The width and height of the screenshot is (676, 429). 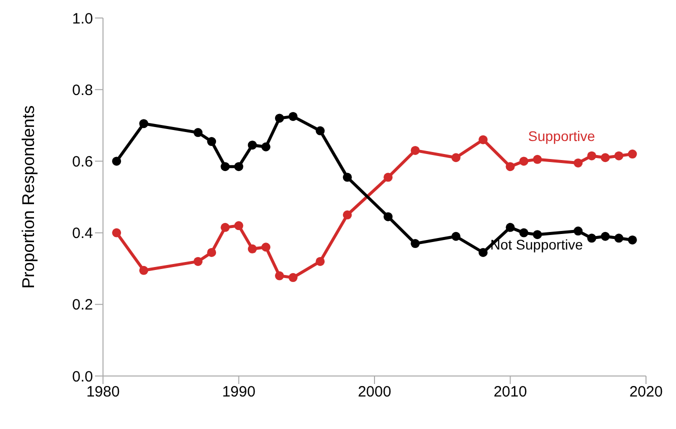 I want to click on y-tick-label: 1.0, so click(x=82, y=19).